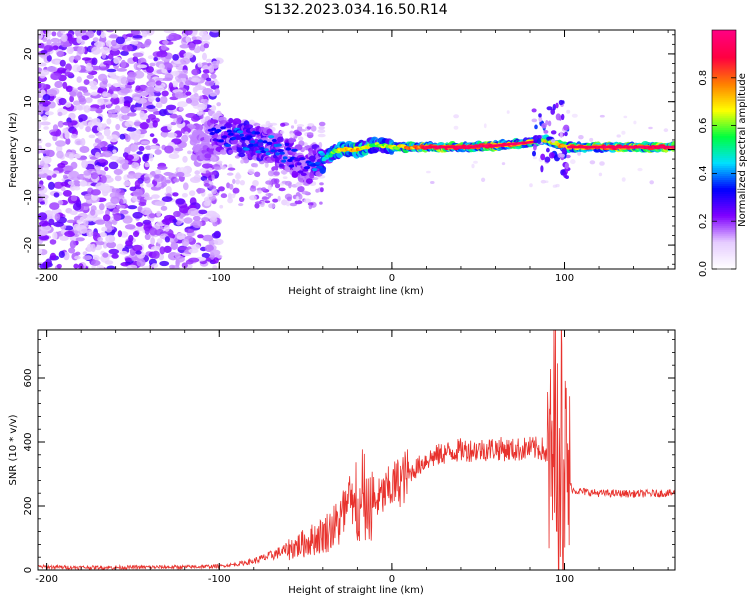 This screenshot has height=600, width=750. Describe the element at coordinates (28, 101) in the screenshot. I see `y-tick-label: 10` at that location.